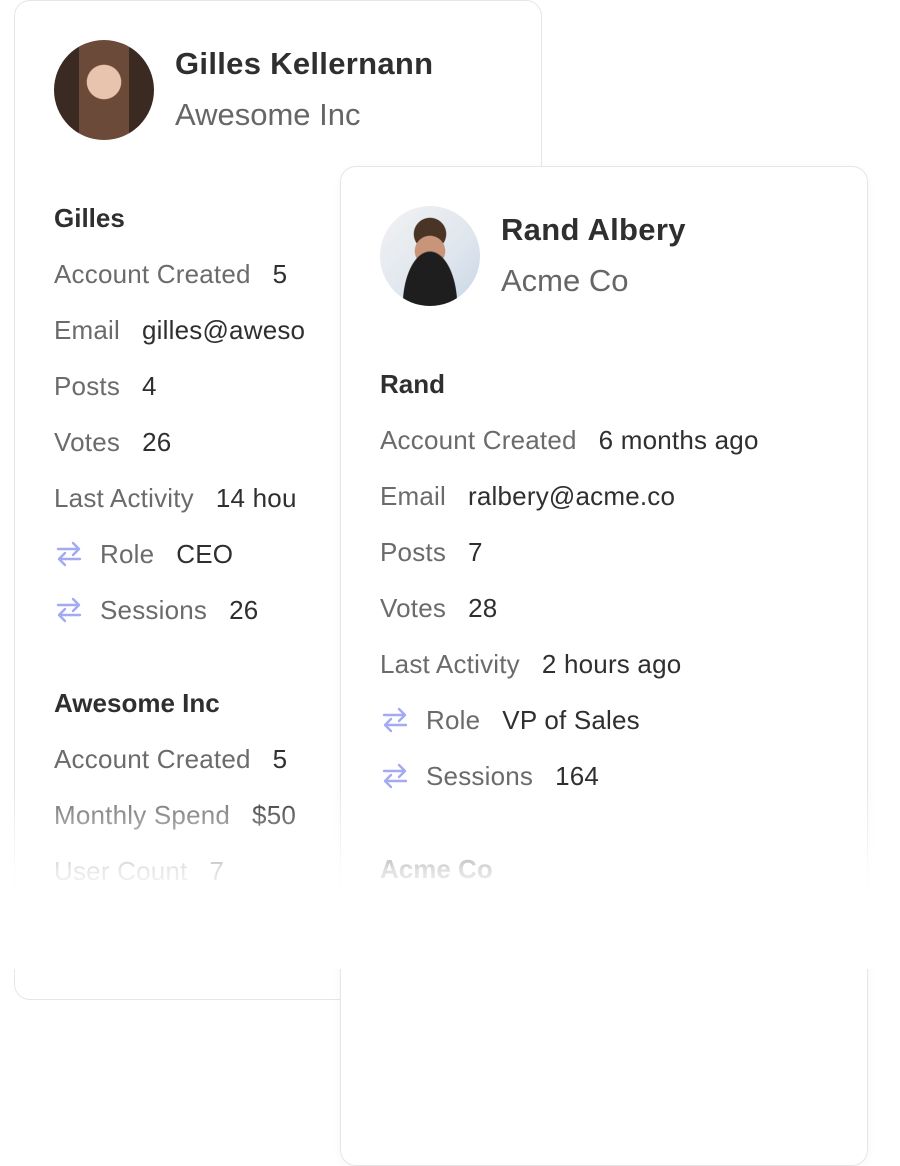 This screenshot has width=900, height=1166. I want to click on section-title: Gilles, so click(89, 218).